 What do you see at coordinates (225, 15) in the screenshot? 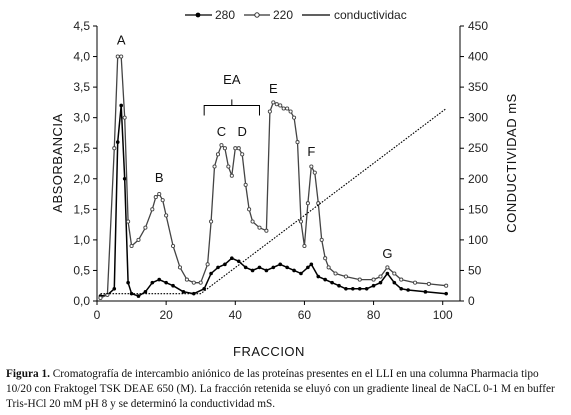
I see `legend-280-label: 280` at bounding box center [225, 15].